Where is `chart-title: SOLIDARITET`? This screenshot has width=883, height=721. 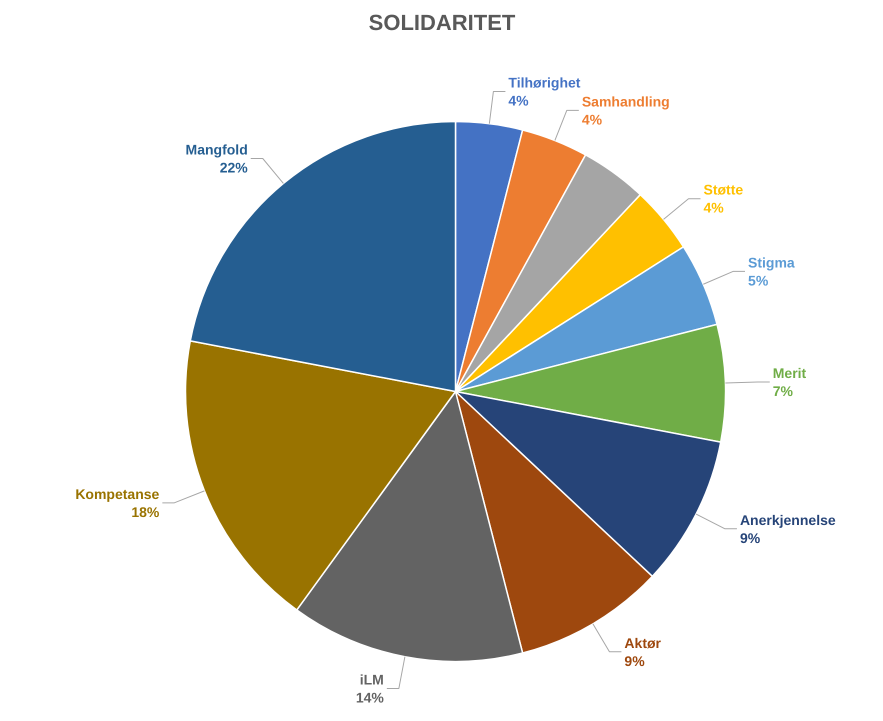
chart-title: SOLIDARITET is located at coordinates (442, 22).